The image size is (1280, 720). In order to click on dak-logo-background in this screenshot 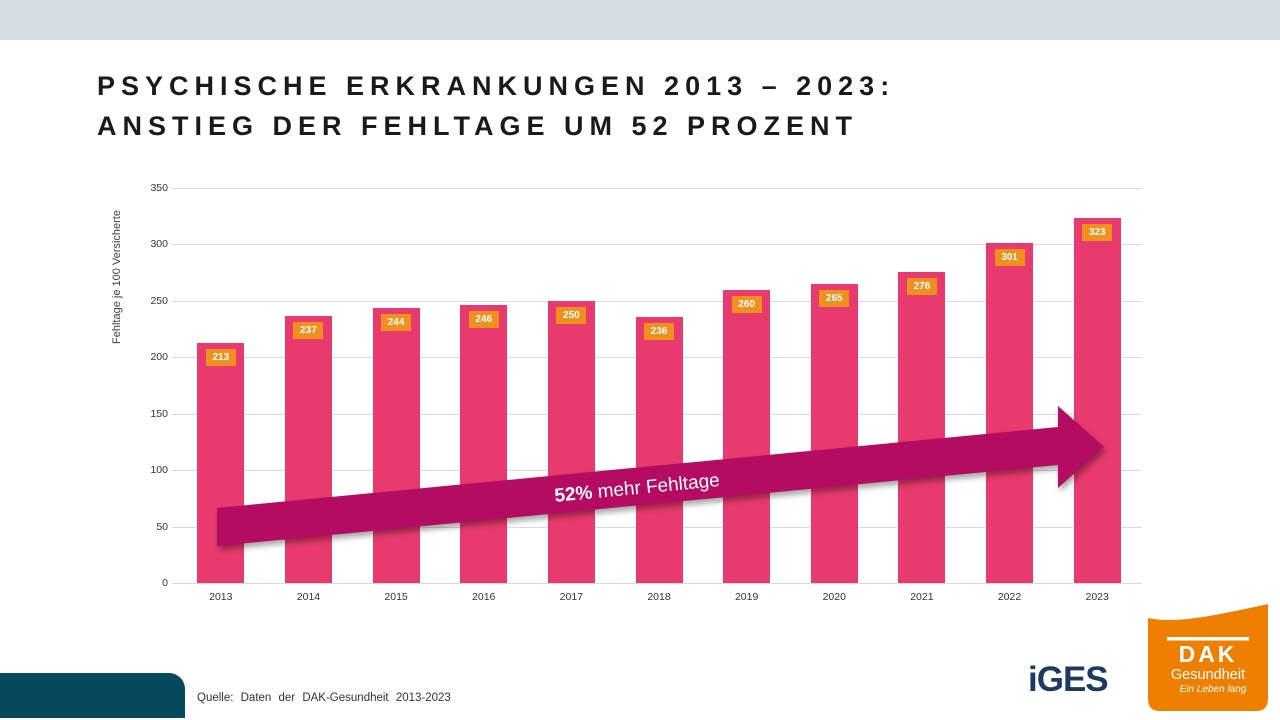, I will do `click(1208, 657)`.